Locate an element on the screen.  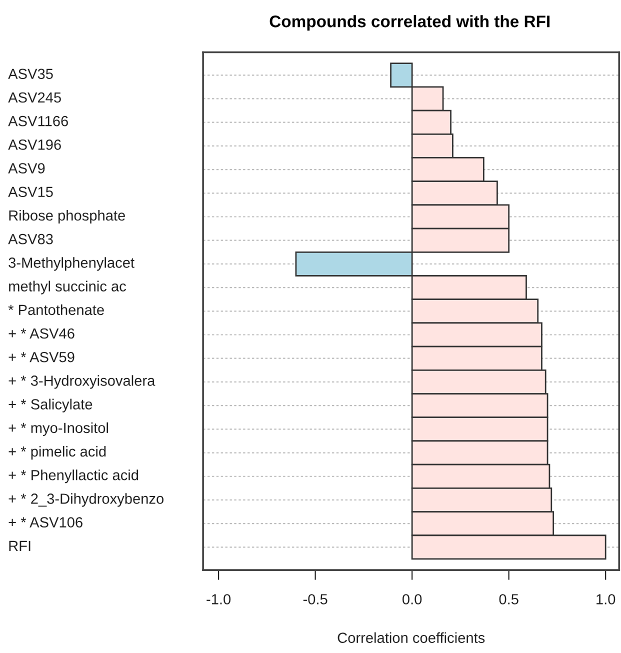
y-tick-label: ASV245 is located at coordinates (34, 97).